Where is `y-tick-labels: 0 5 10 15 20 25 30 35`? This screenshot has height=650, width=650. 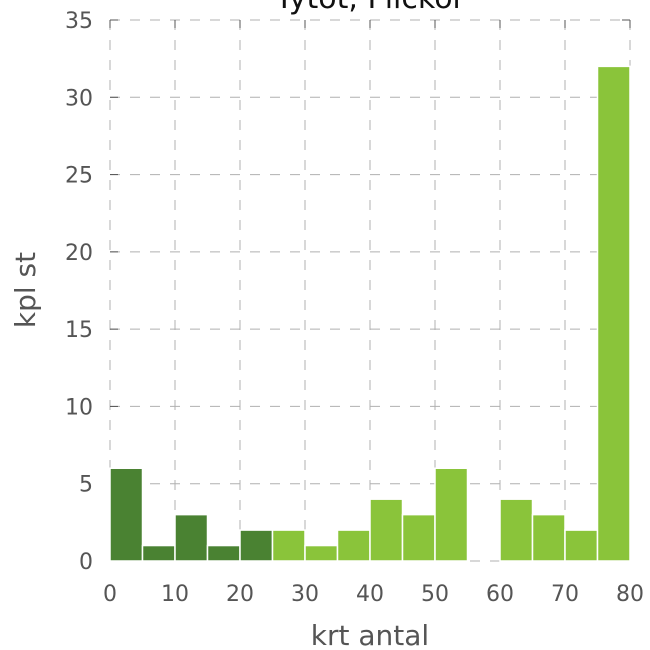
y-tick-labels: 0 5 10 15 20 25 30 35 is located at coordinates (79, 292).